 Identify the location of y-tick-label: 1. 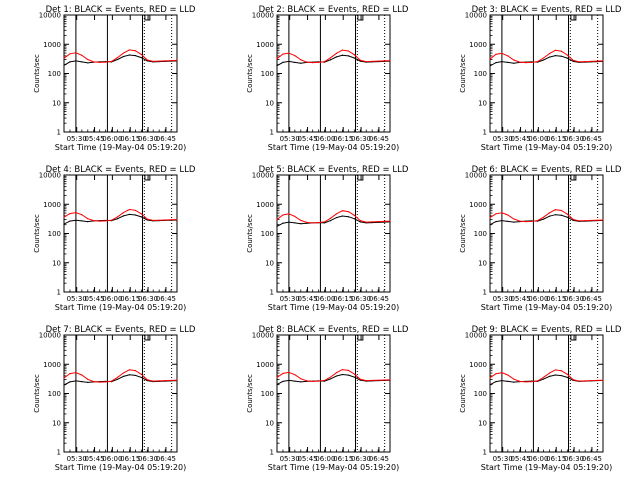
(485, 293).